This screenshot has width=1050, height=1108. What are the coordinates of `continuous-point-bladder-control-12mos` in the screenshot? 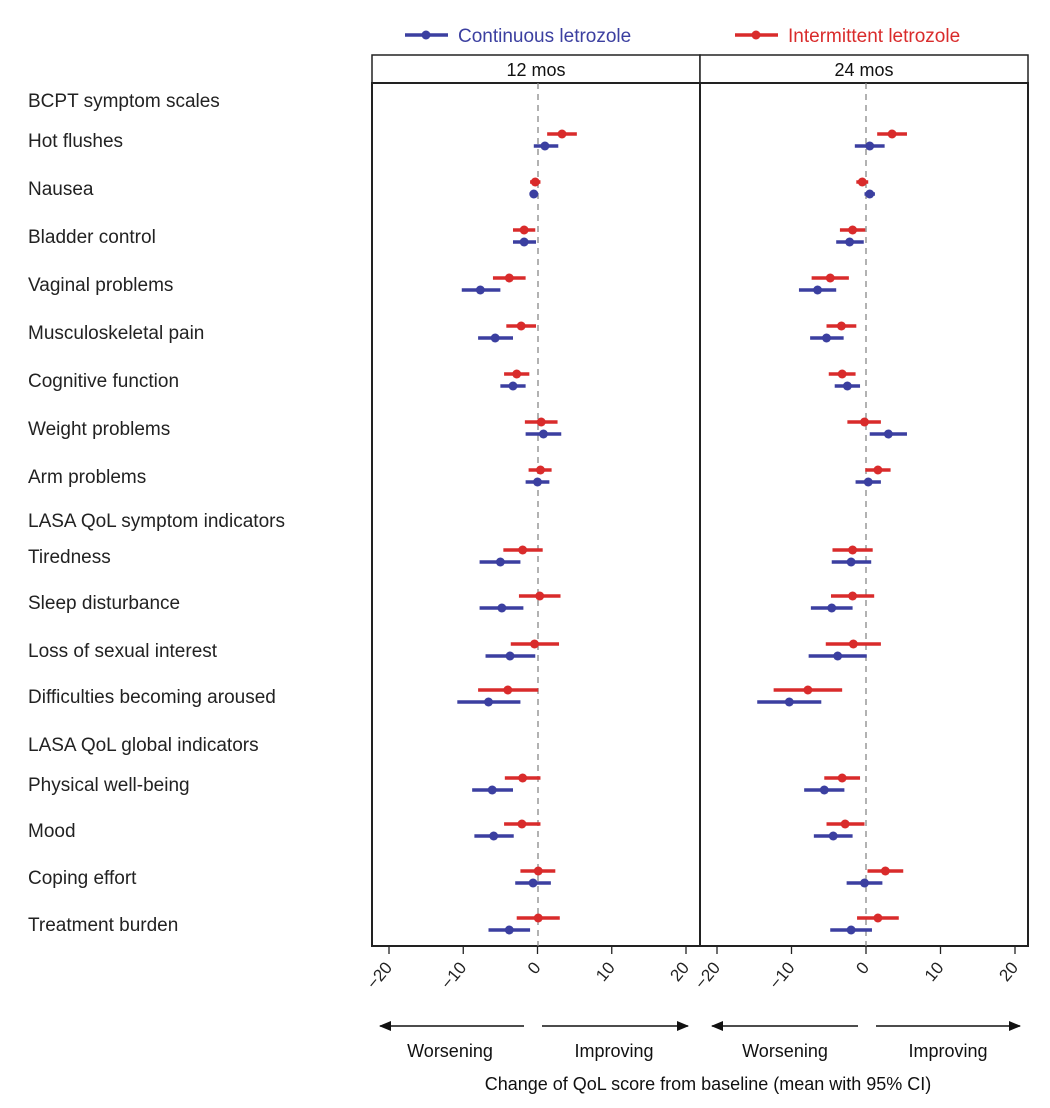 It's located at (524, 242).